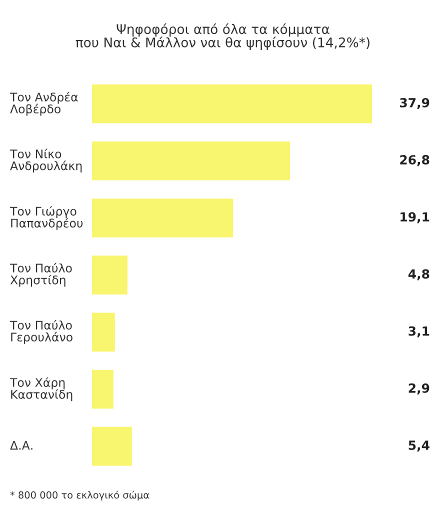  What do you see at coordinates (419, 446) in the screenshot?
I see `data-label: 5,4` at bounding box center [419, 446].